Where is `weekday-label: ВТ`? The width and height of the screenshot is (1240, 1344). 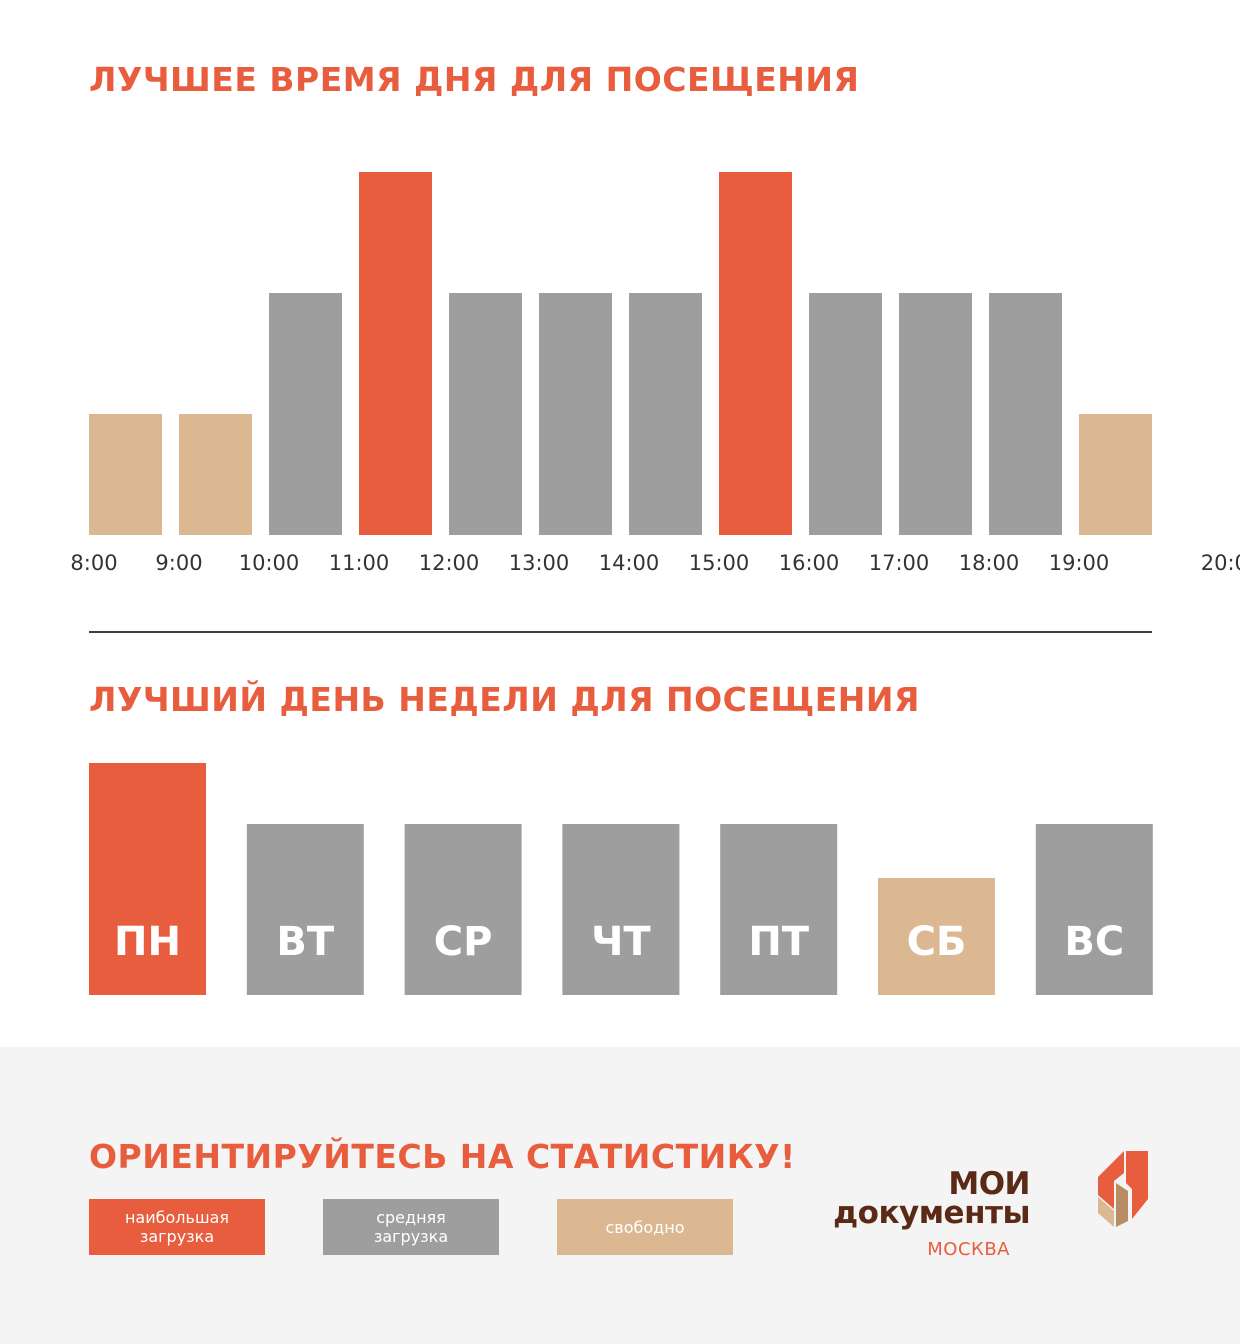
weekday-label: ВТ is located at coordinates (305, 942).